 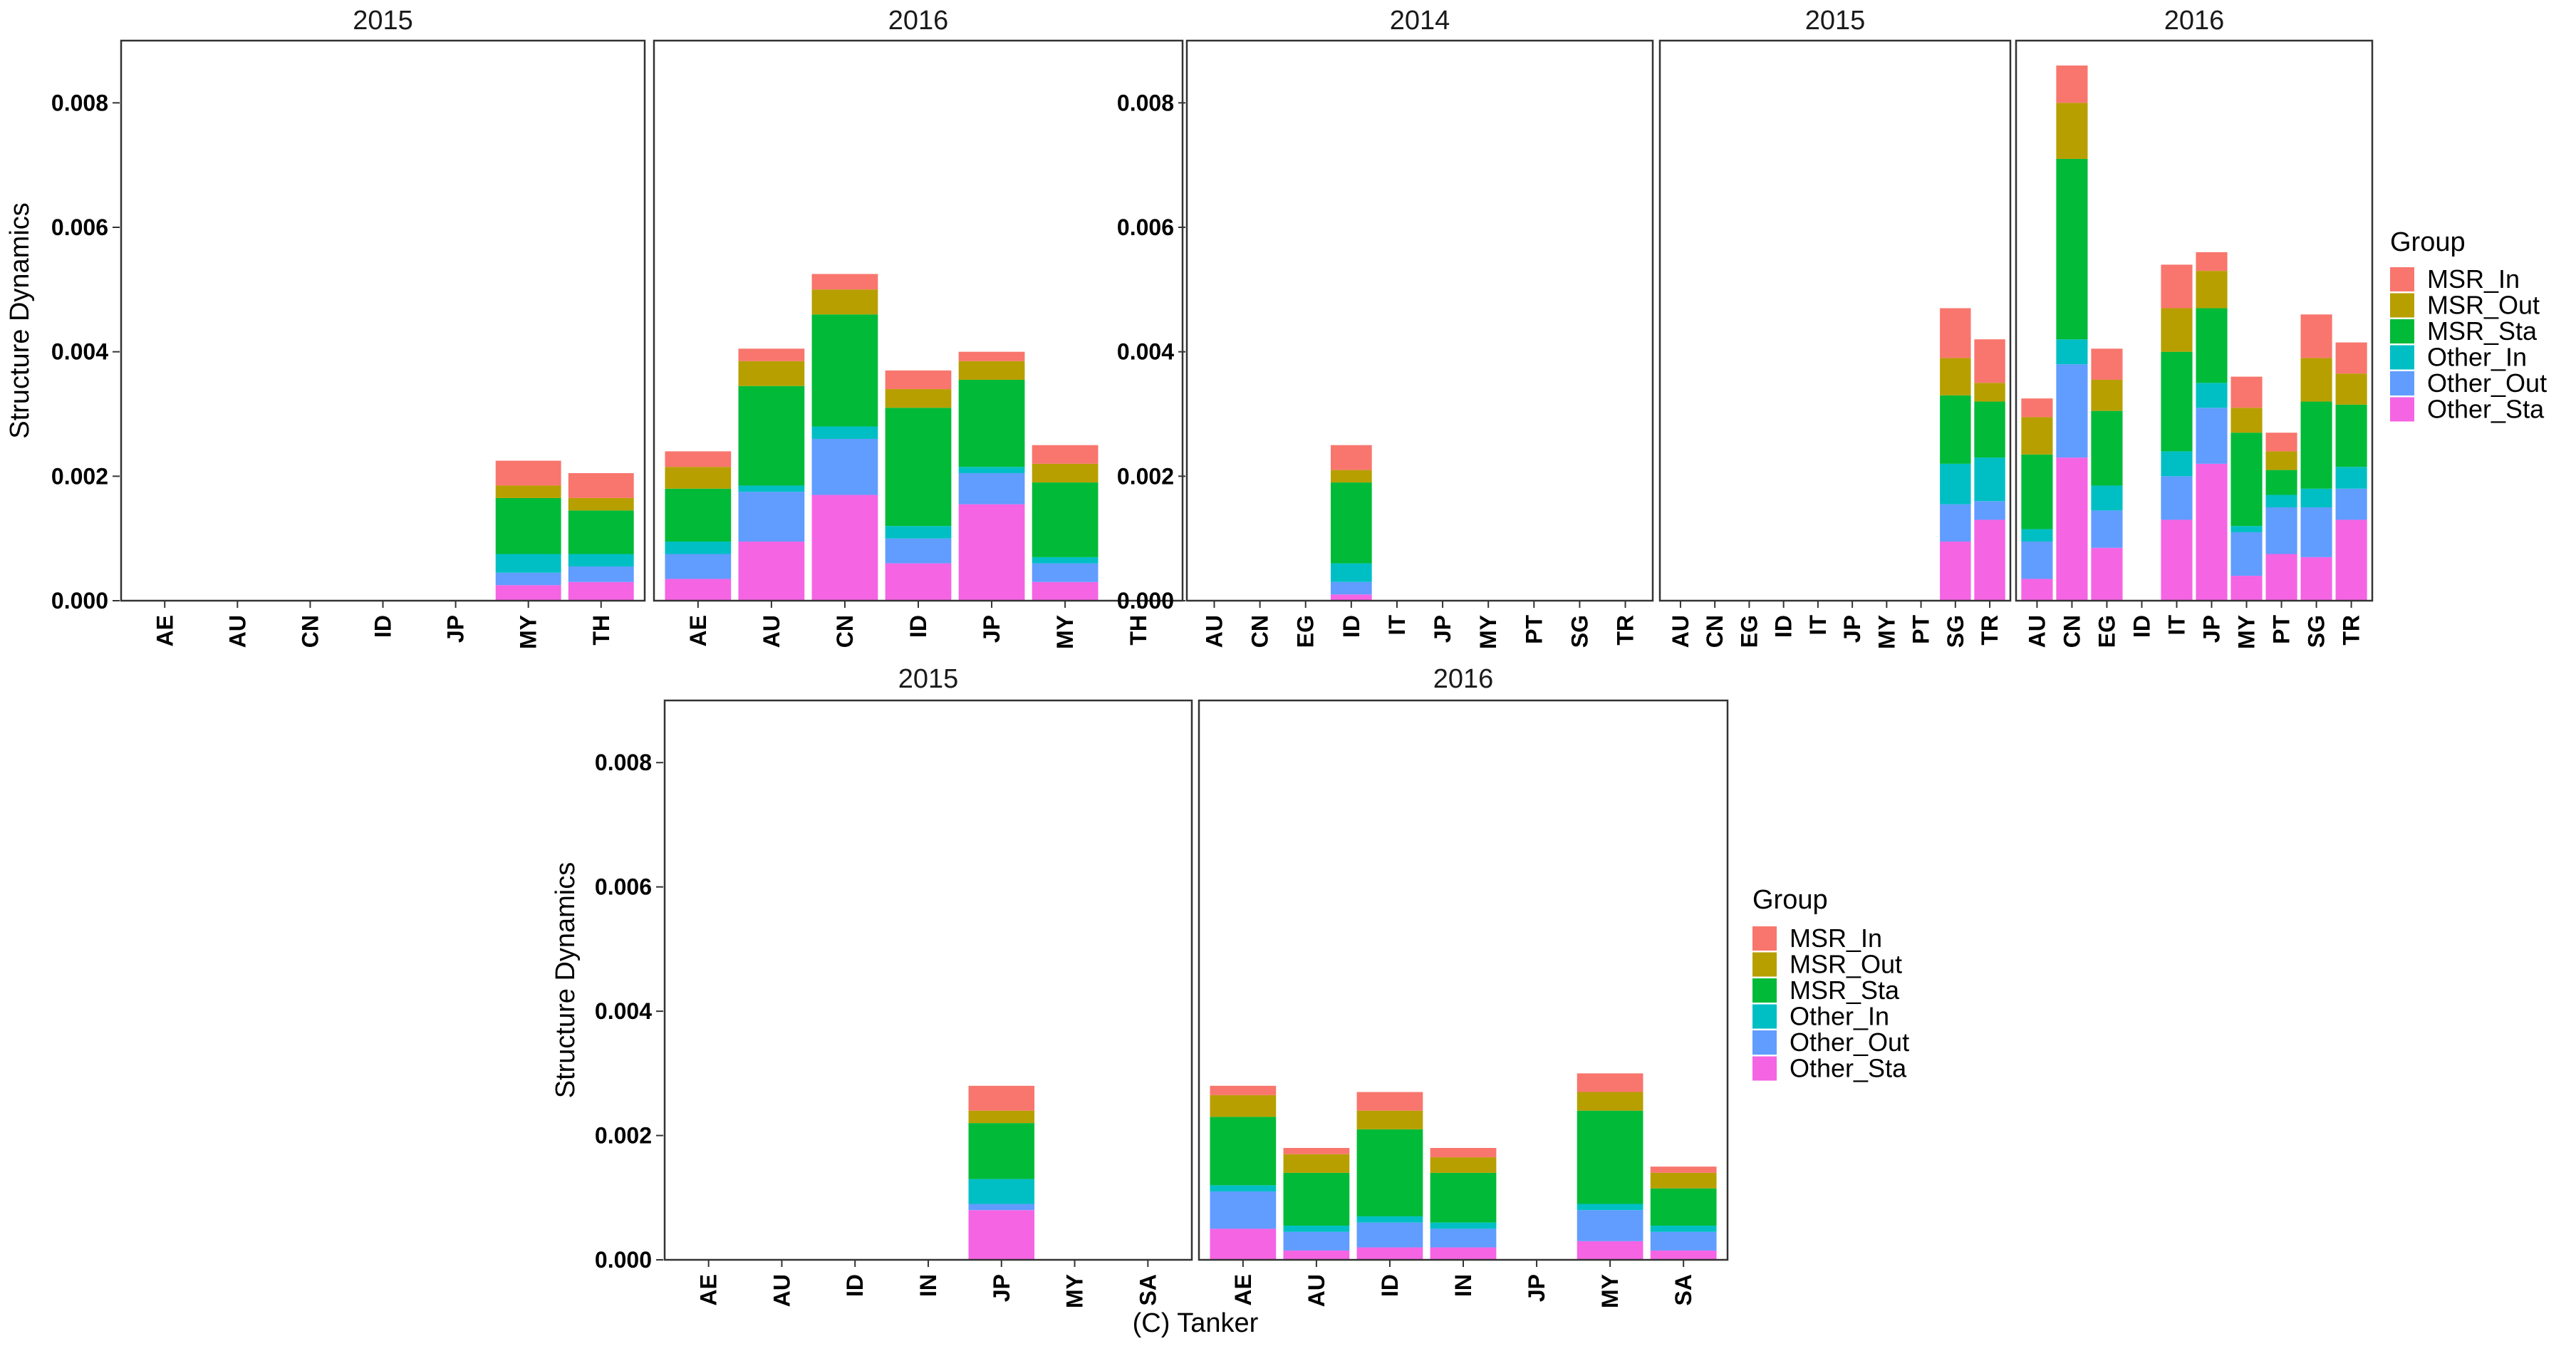 What do you see at coordinates (2107, 364) in the screenshot?
I see `bar-segment-msr-in-eg` at bounding box center [2107, 364].